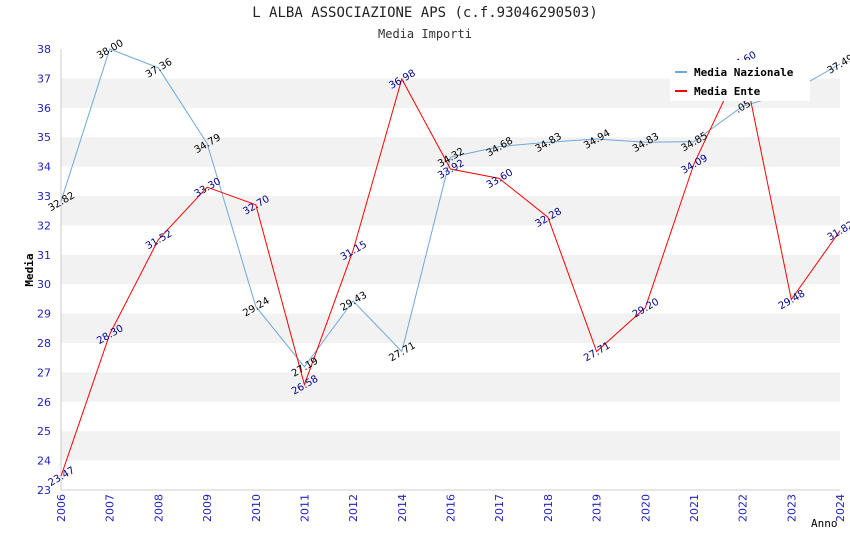 The image size is (850, 550). I want to click on legend-entry: Media Nazionale, so click(744, 72).